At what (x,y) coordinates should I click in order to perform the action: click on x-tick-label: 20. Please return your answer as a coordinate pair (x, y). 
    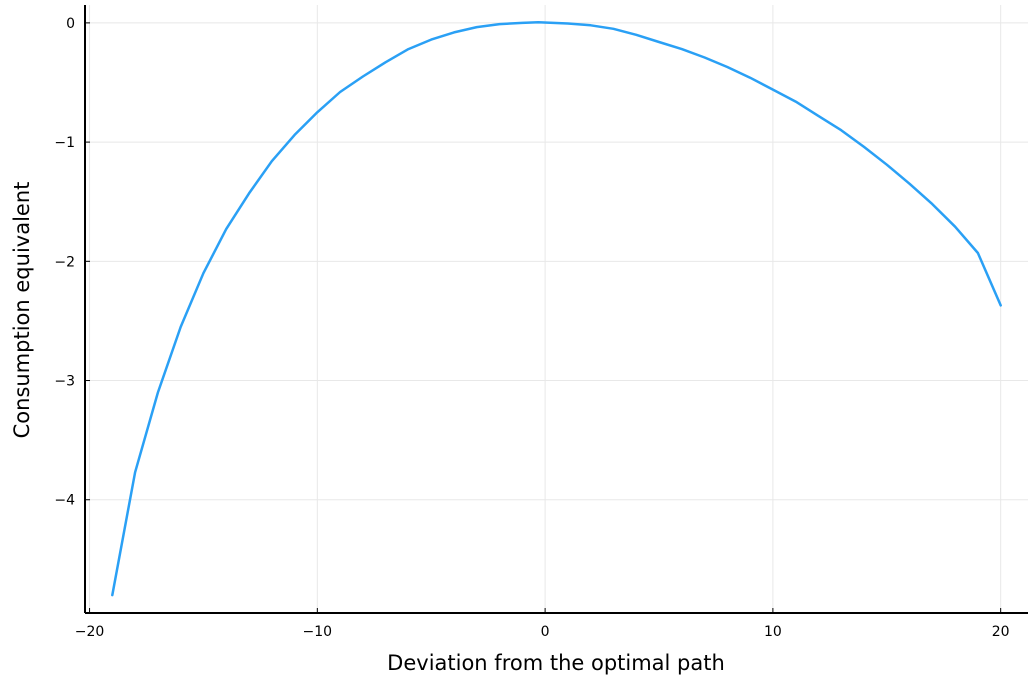
    Looking at the image, I should click on (1001, 632).